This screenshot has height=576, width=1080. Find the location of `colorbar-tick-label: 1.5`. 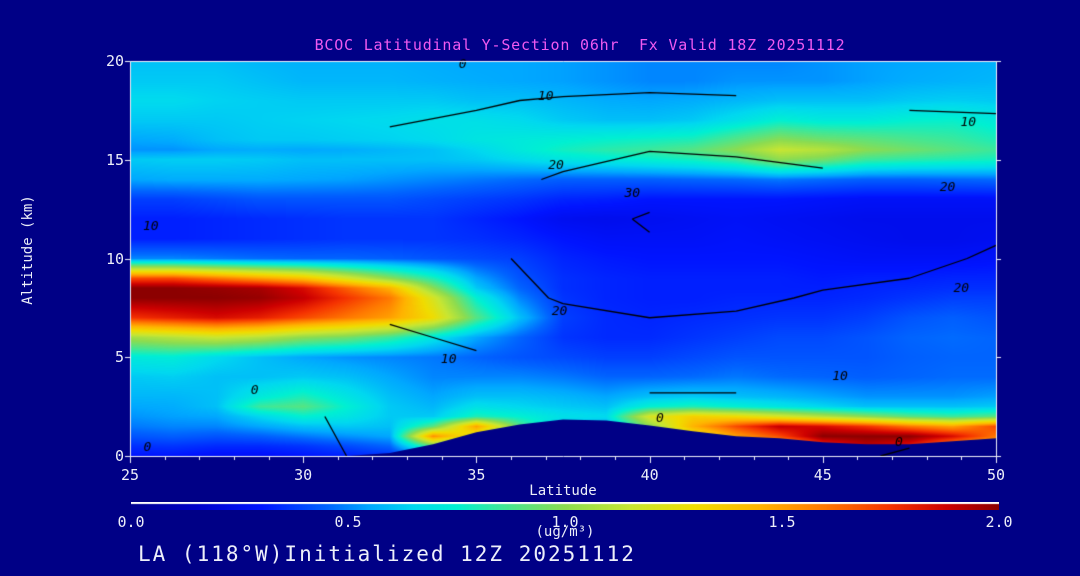

colorbar-tick-label: 1.5 is located at coordinates (782, 522).